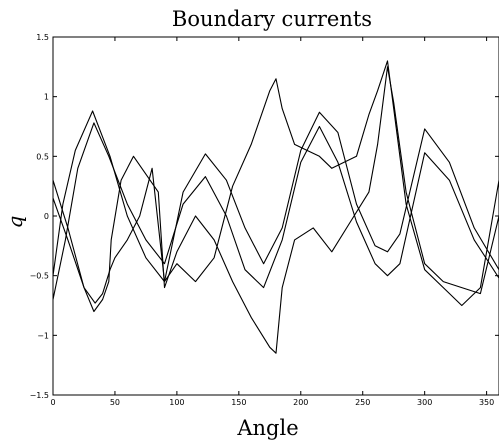 Image resolution: width=499 pixels, height=446 pixels. Describe the element at coordinates (39, 276) in the screenshot. I see `y-tick-label: −0.5` at that location.